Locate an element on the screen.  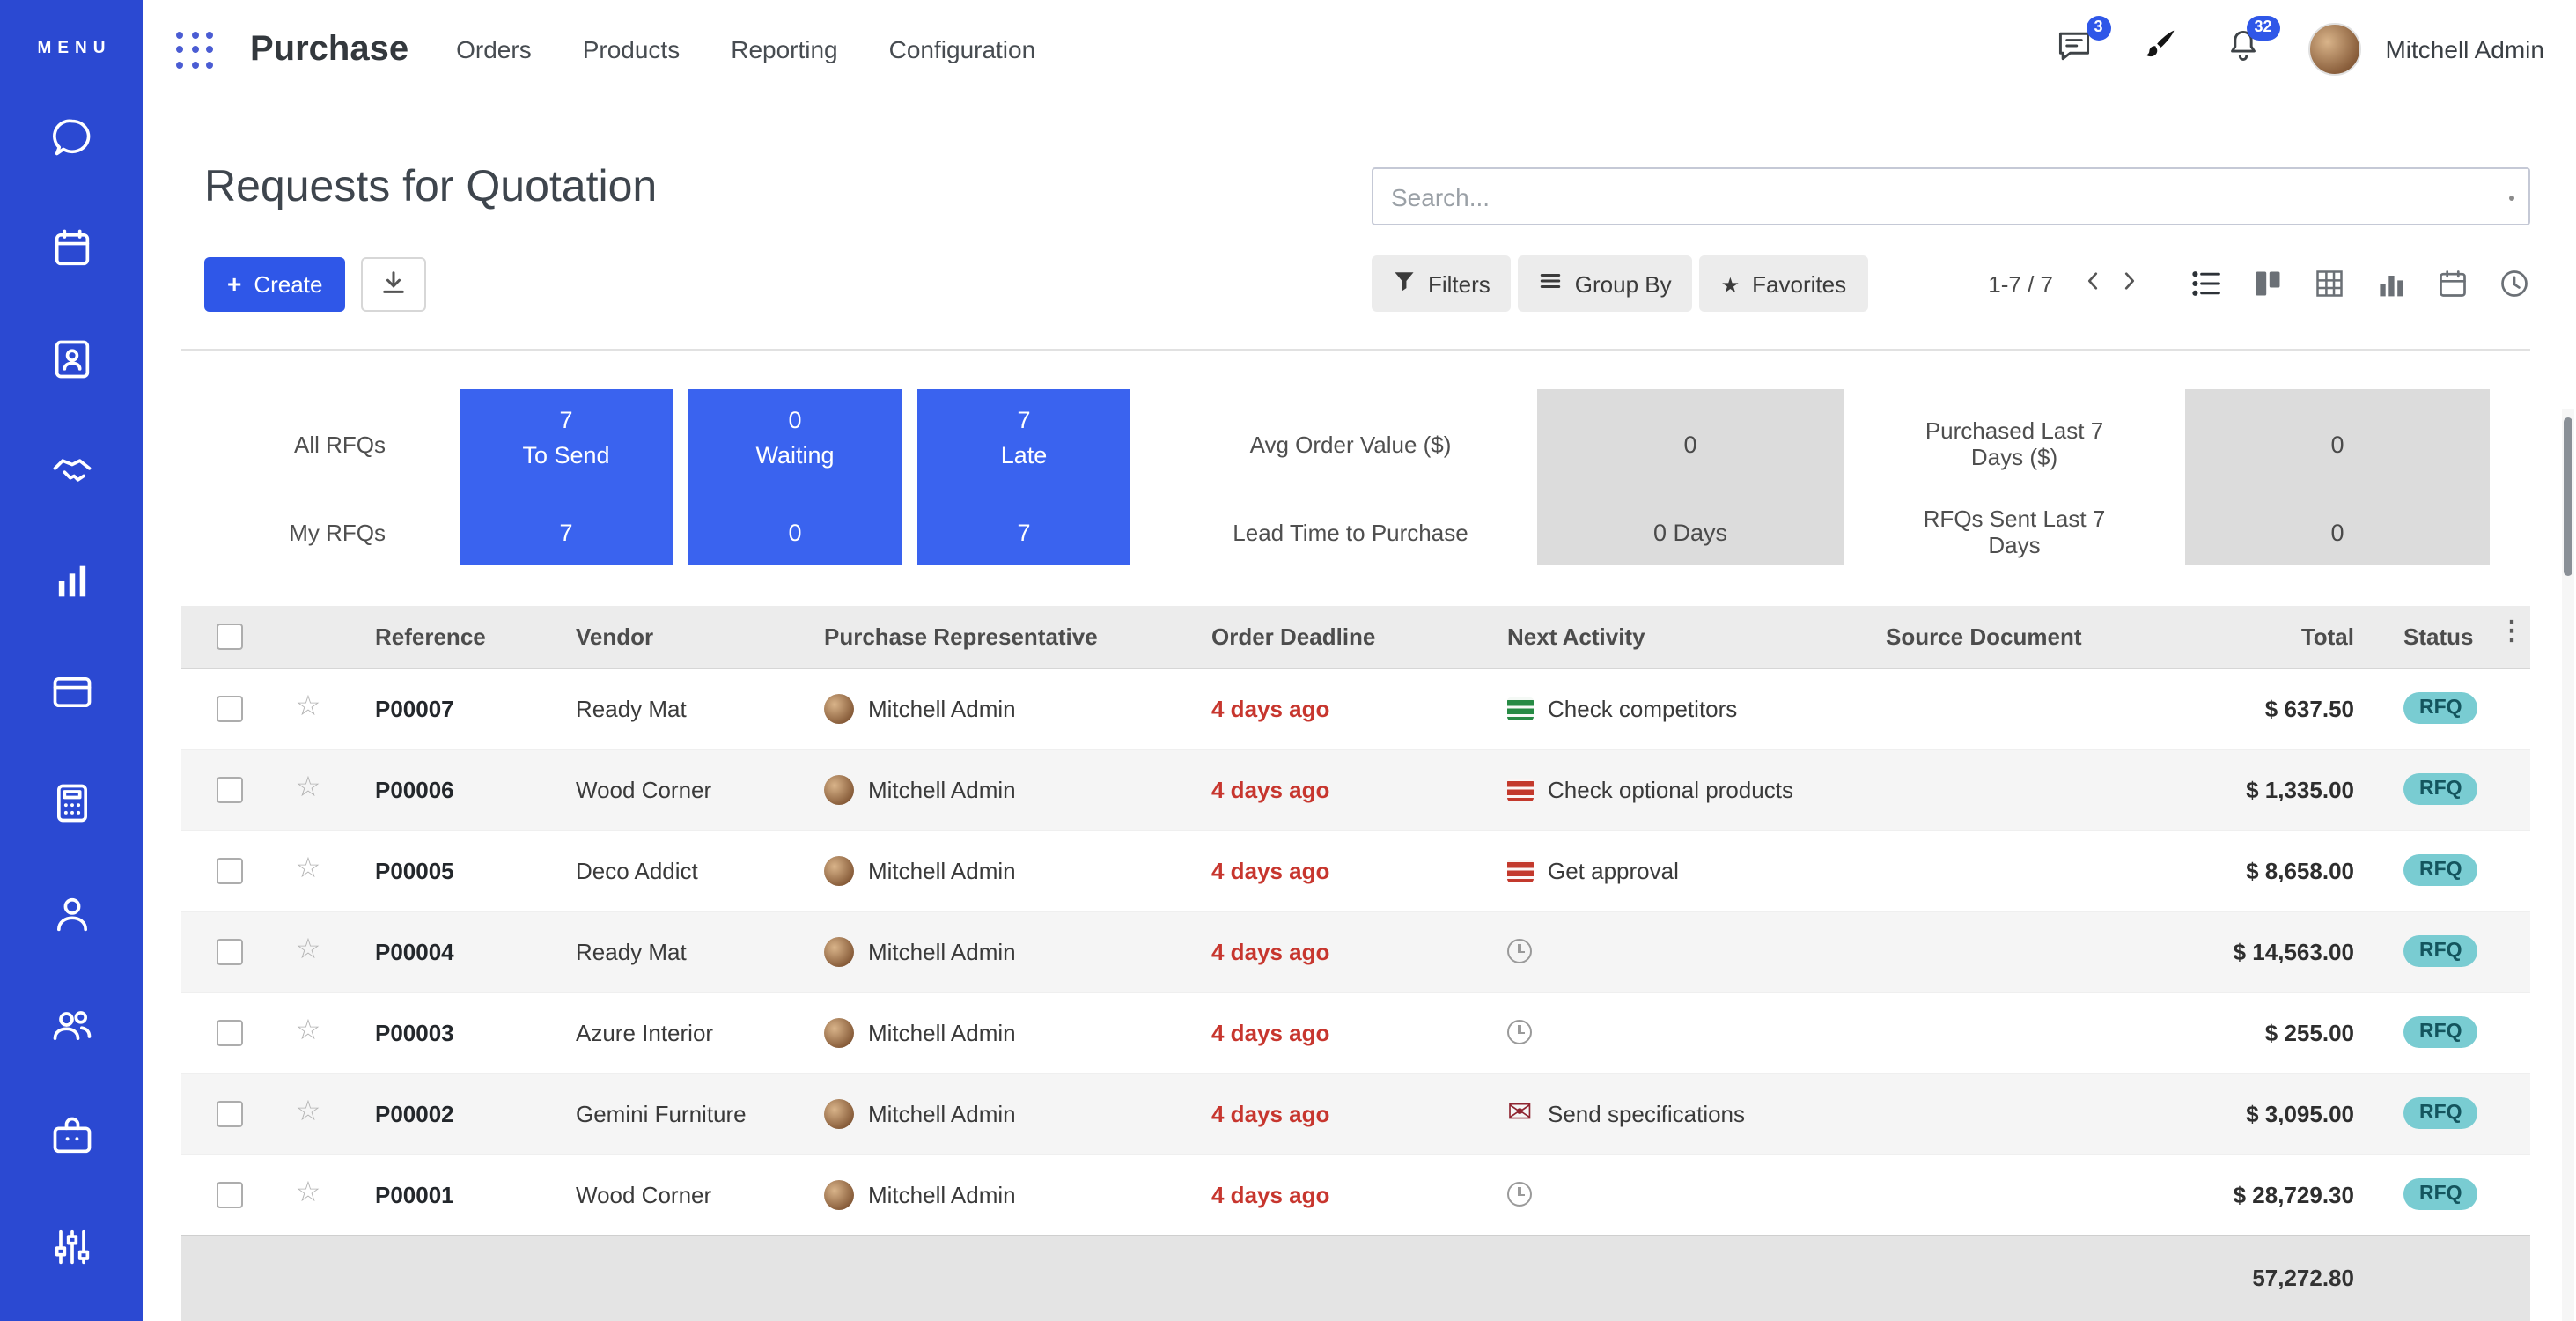
apps-grid-icon is located at coordinates (195, 50).